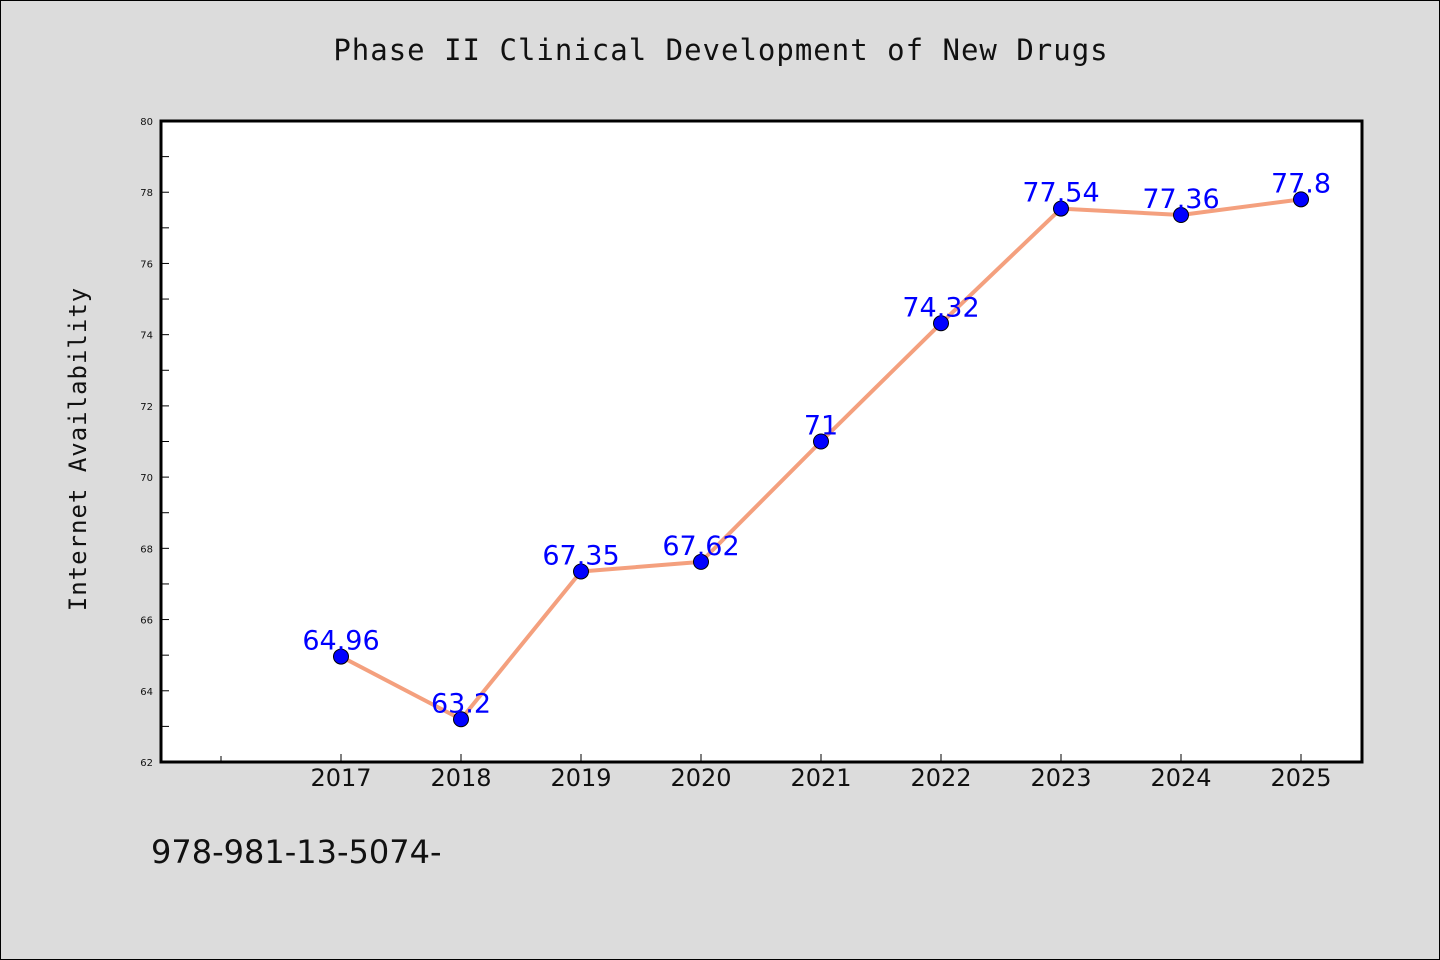 The height and width of the screenshot is (960, 1440). Describe the element at coordinates (146, 122) in the screenshot. I see `y-tick-label: 80` at that location.